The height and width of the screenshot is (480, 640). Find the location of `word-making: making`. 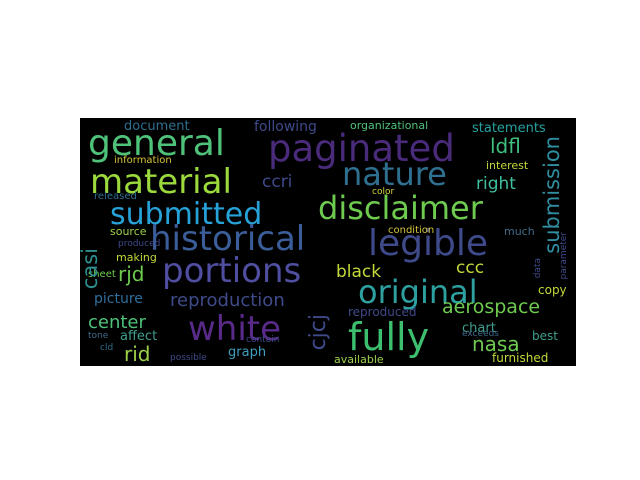

word-making: making is located at coordinates (136, 257).